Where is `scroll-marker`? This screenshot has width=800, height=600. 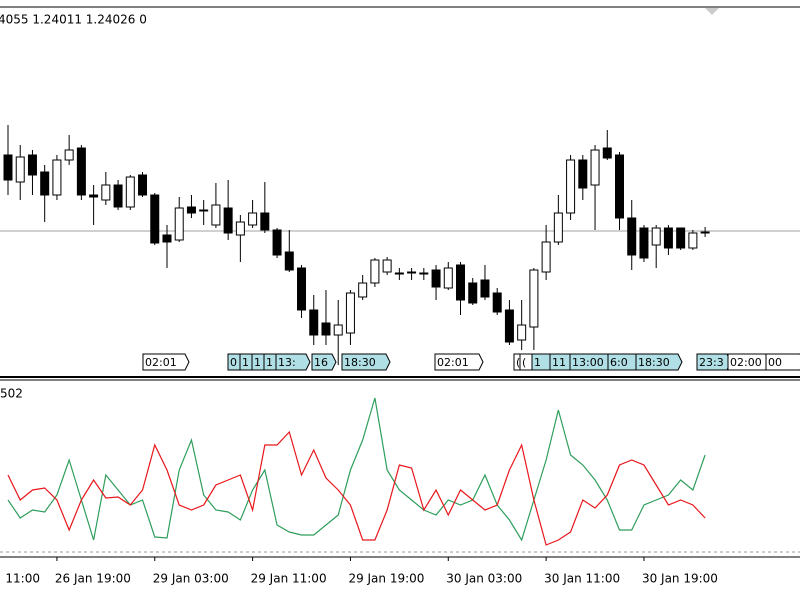 scroll-marker is located at coordinates (712, 11).